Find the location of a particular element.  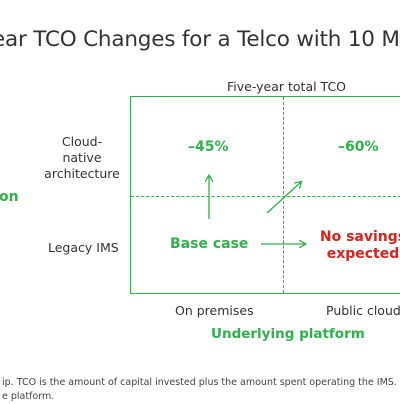

row-label-cloud-native-line1: Cloud-native is located at coordinates (82, 149).